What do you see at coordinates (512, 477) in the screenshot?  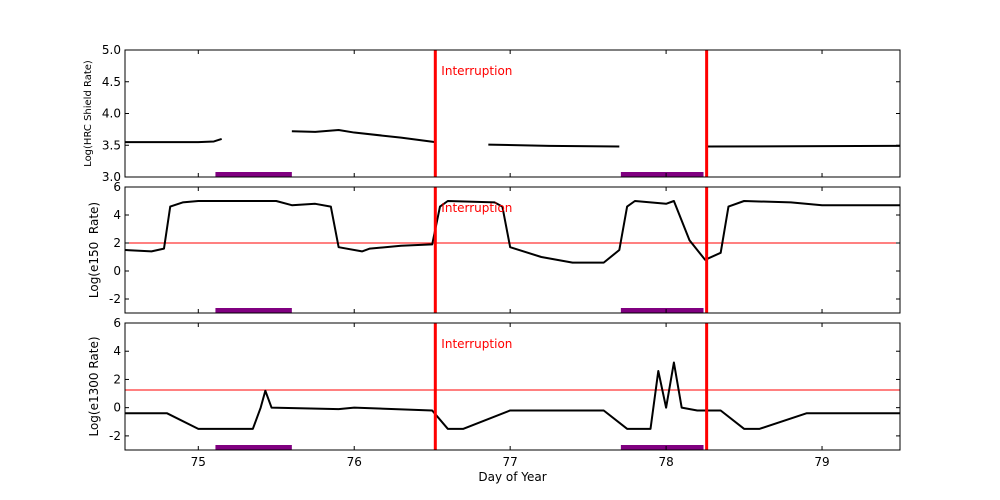 I see `x-axis-label: Day of Year` at bounding box center [512, 477].